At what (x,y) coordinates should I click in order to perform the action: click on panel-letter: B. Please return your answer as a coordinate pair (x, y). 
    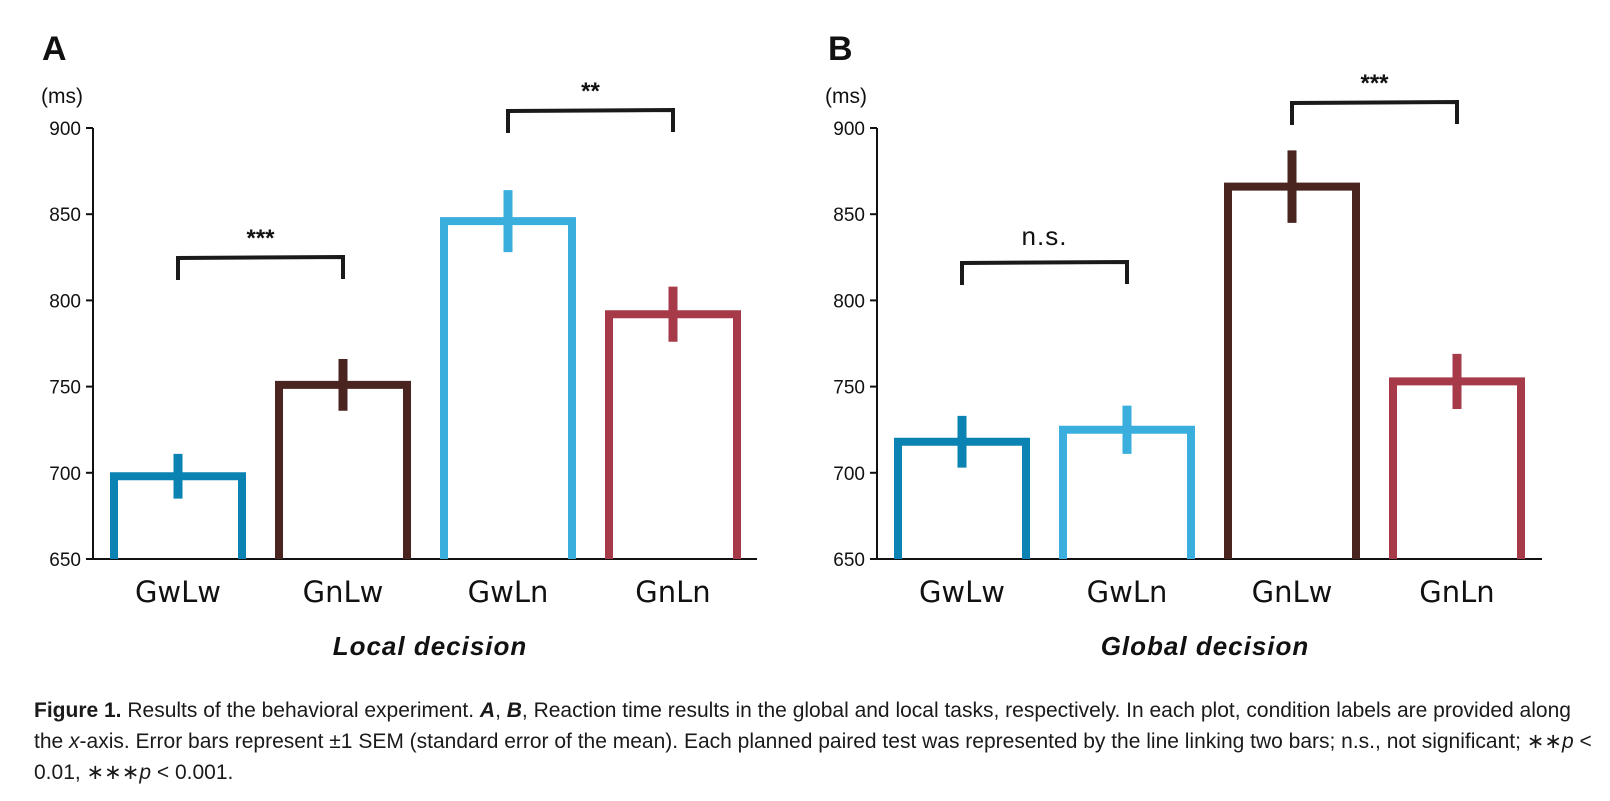
    Looking at the image, I should click on (840, 49).